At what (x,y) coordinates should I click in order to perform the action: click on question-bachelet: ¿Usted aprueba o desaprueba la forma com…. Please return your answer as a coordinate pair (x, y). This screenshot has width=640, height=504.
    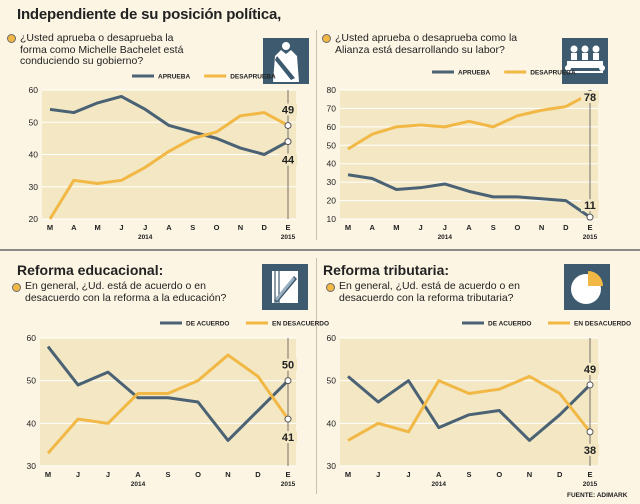
    Looking at the image, I should click on (102, 49).